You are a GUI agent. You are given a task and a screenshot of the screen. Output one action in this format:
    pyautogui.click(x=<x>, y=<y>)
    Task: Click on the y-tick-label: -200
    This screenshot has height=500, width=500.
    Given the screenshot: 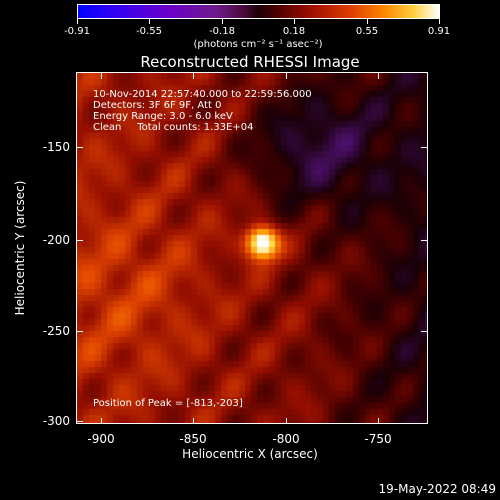 What is the action you would take?
    pyautogui.click(x=45, y=240)
    